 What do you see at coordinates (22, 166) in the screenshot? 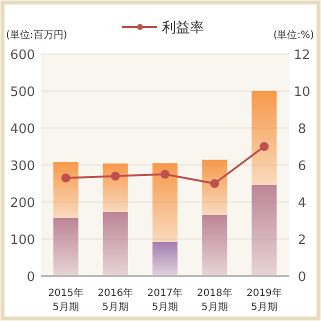
I see `y-tick-label: 300` at bounding box center [22, 166].